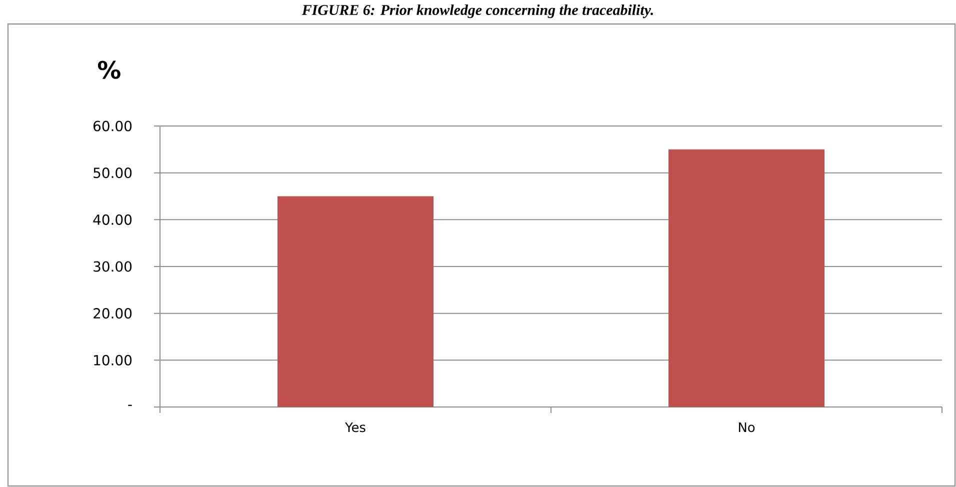 The width and height of the screenshot is (956, 487). Describe the element at coordinates (109, 69) in the screenshot. I see `y-axis-title: %` at that location.